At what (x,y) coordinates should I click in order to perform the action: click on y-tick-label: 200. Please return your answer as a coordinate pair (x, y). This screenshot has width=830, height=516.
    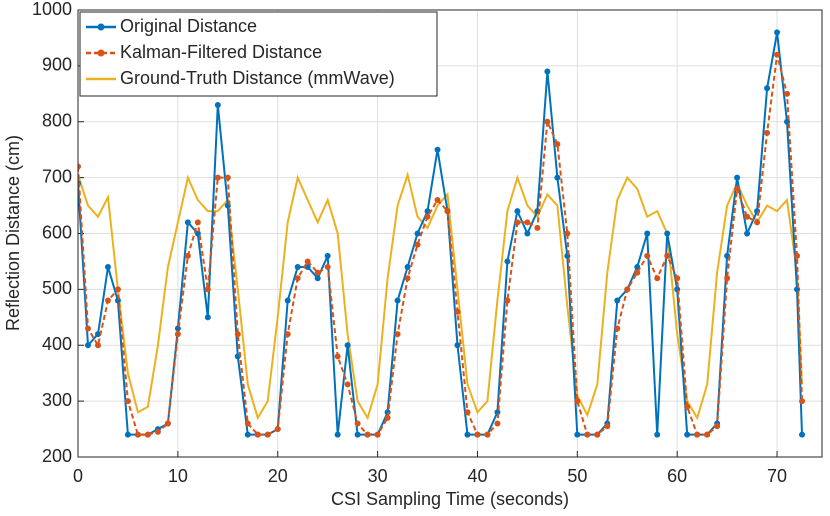
    Looking at the image, I should click on (57, 456).